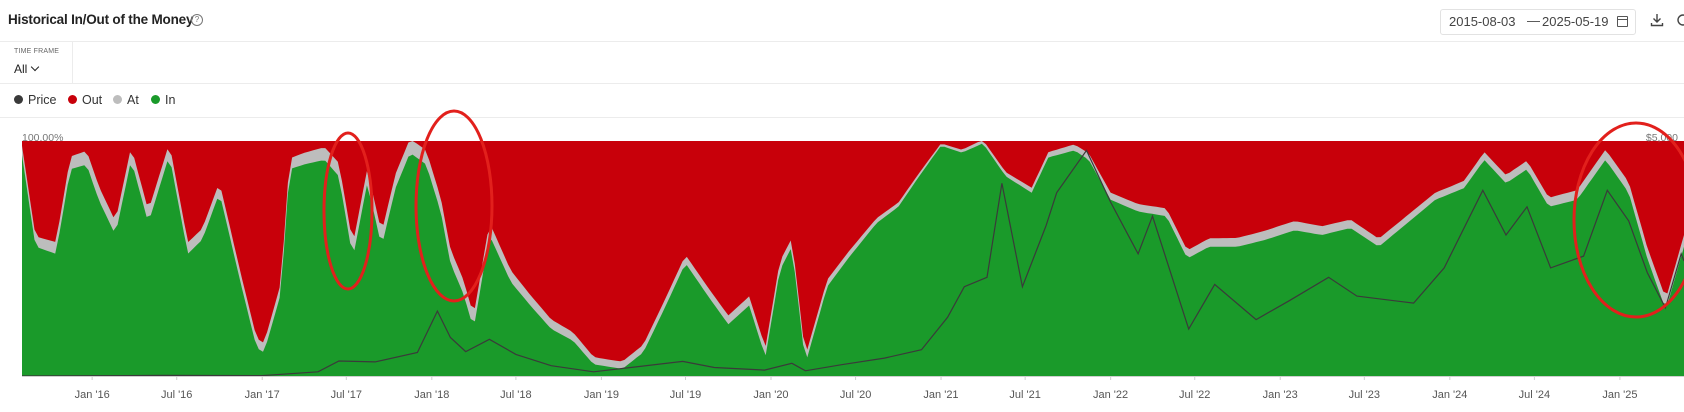  I want to click on legend-label: Price, so click(42, 100).